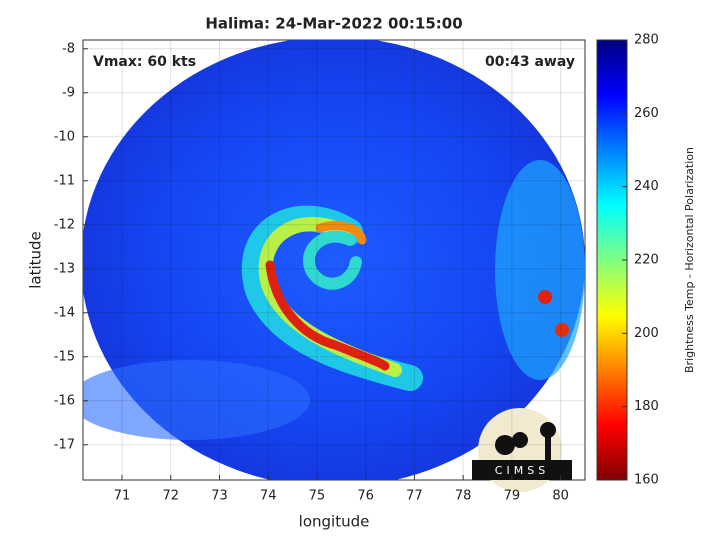 This screenshot has width=720, height=544. Describe the element at coordinates (64, 268) in the screenshot. I see `y-tick-label: -13` at that location.